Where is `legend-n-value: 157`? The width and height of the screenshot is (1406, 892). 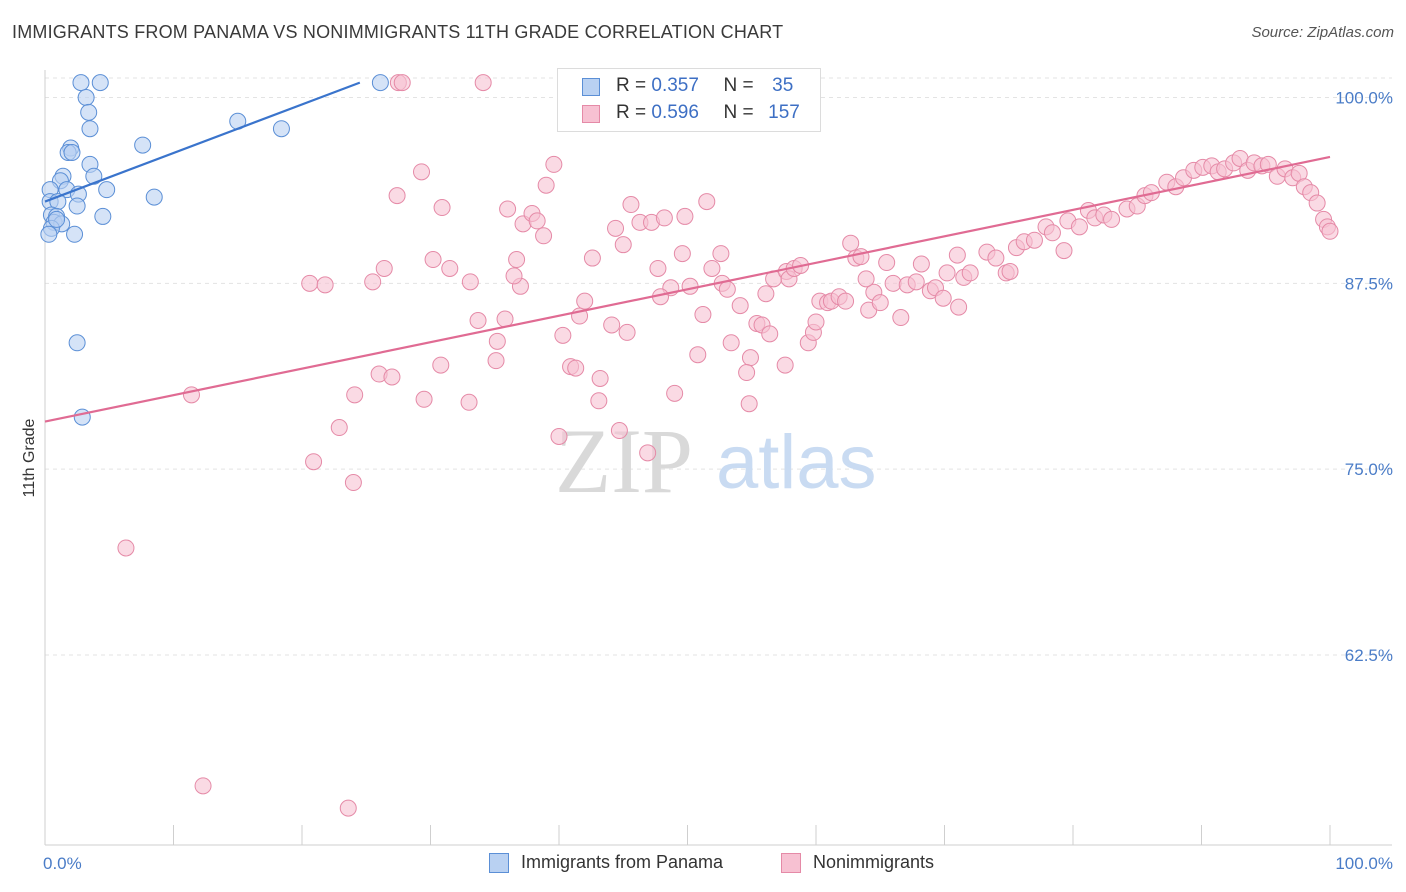 legend-n-value: 157 is located at coordinates (784, 112).